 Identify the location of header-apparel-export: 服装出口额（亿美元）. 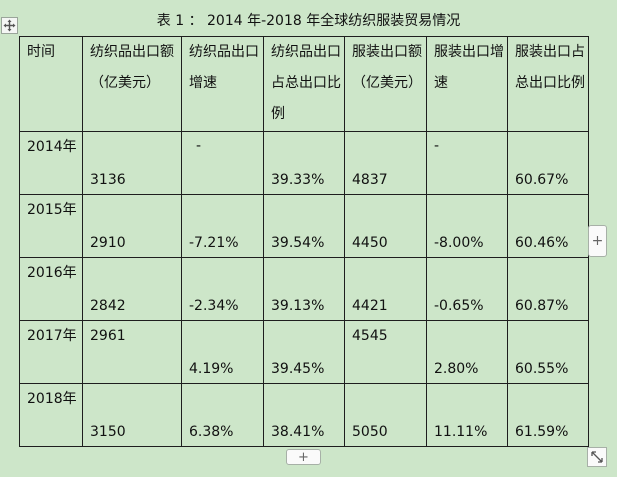
(385, 84).